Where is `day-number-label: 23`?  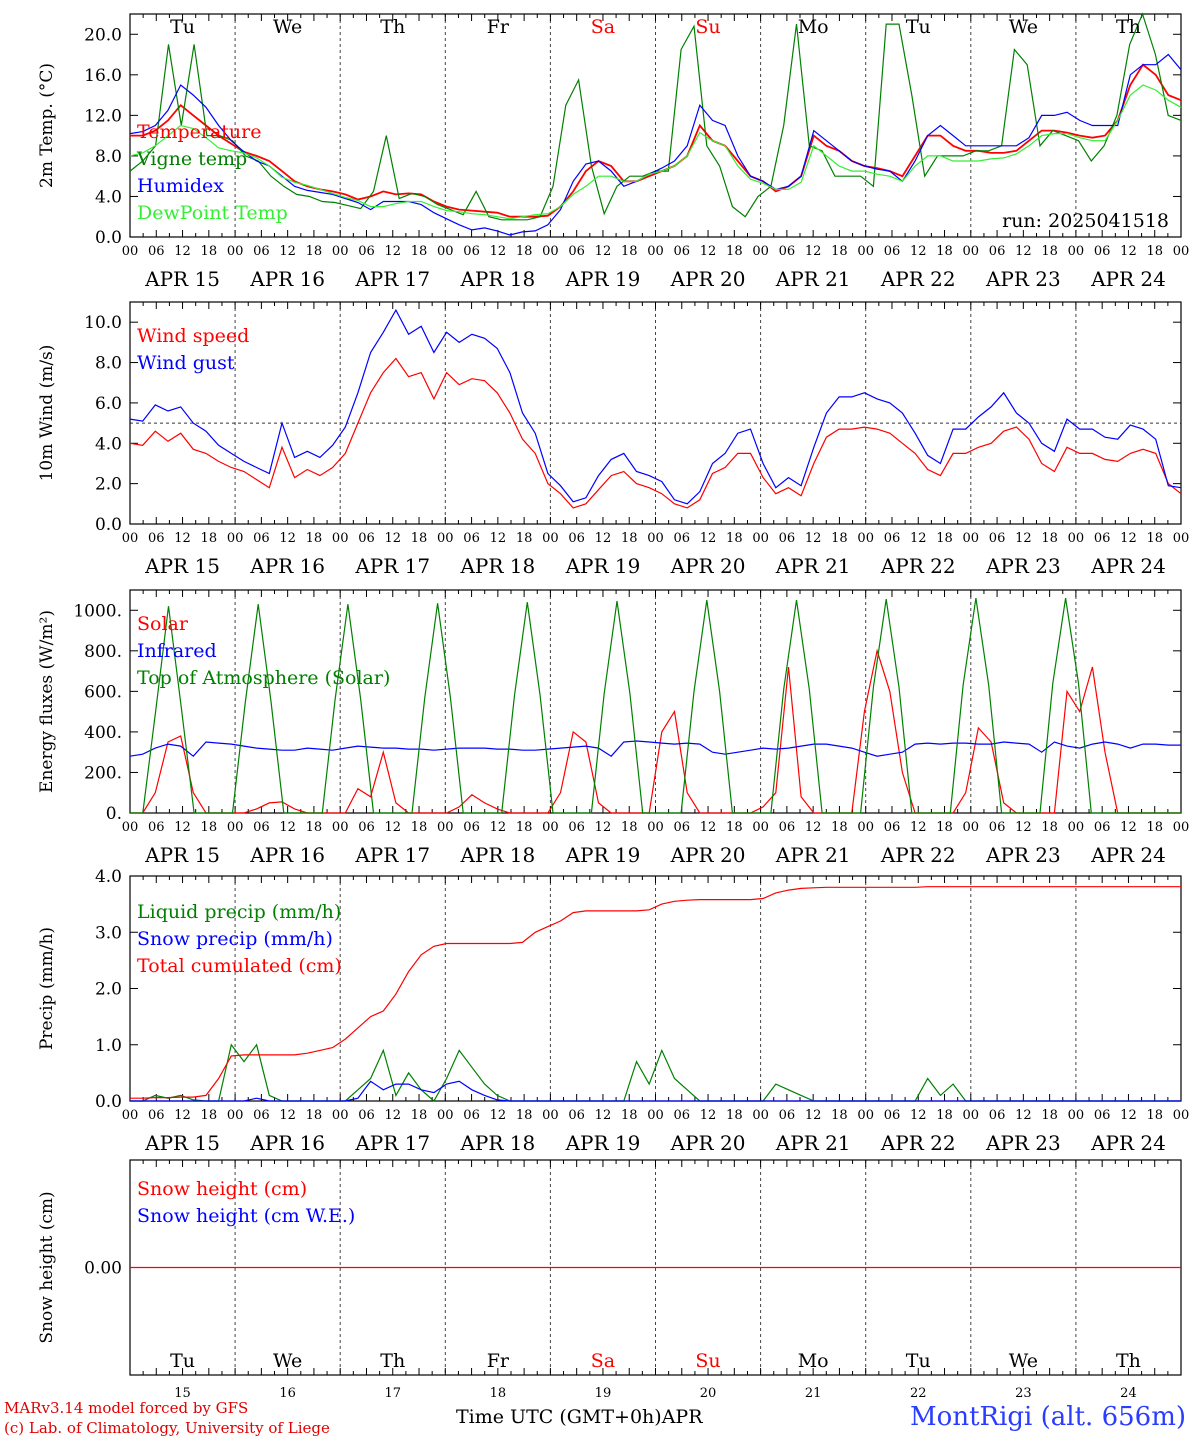 day-number-label: 23 is located at coordinates (1023, 1393).